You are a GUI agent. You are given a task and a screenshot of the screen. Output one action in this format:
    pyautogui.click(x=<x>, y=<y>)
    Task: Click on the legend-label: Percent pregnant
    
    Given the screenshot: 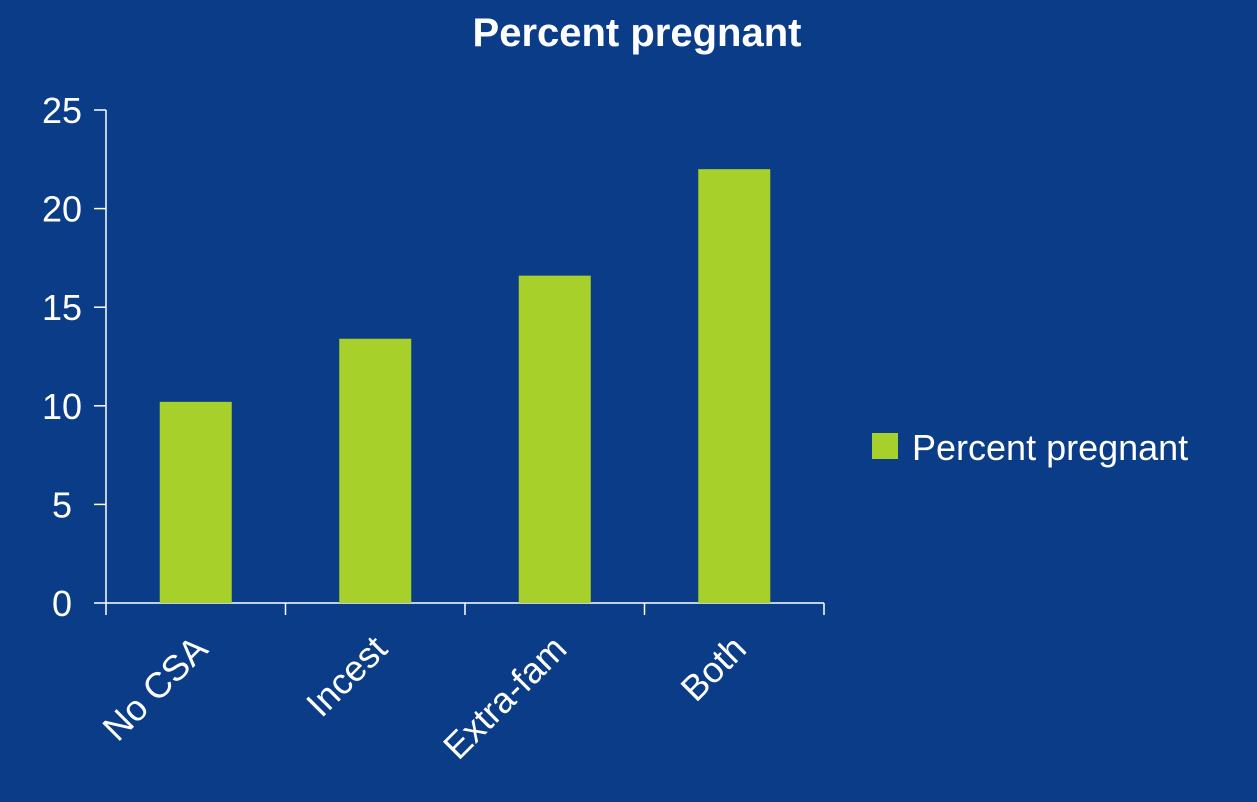 What is the action you would take?
    pyautogui.click(x=1050, y=447)
    